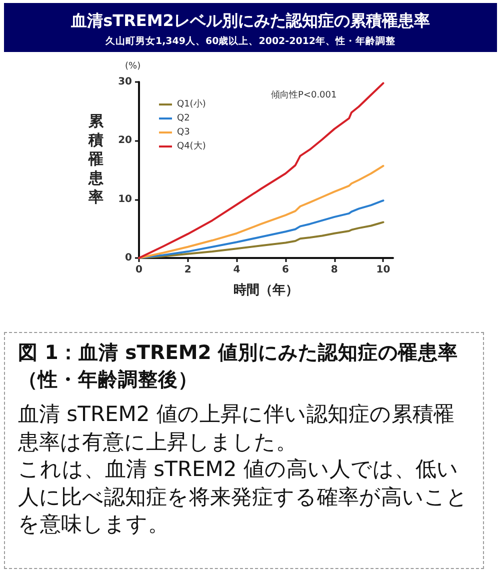  Describe the element at coordinates (96, 159) in the screenshot. I see `y-axis-title: 累積罹患率` at that location.